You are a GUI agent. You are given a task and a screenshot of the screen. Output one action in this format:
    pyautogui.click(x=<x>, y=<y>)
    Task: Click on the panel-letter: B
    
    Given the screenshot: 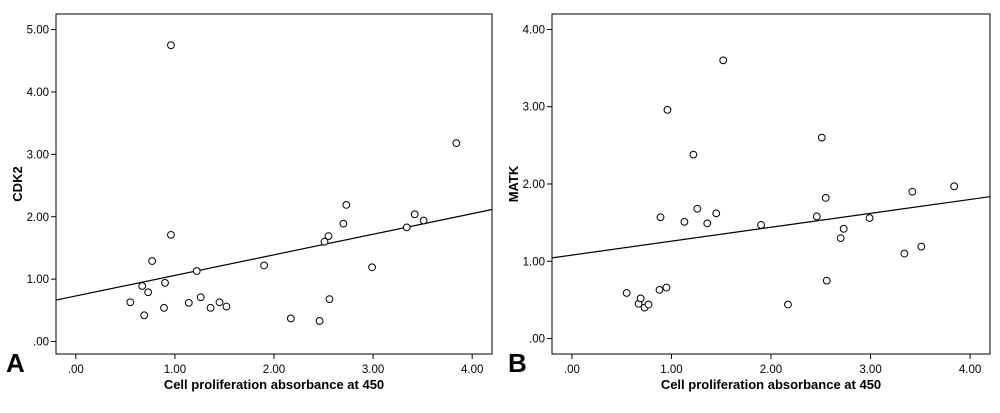 What is the action you would take?
    pyautogui.click(x=517, y=363)
    